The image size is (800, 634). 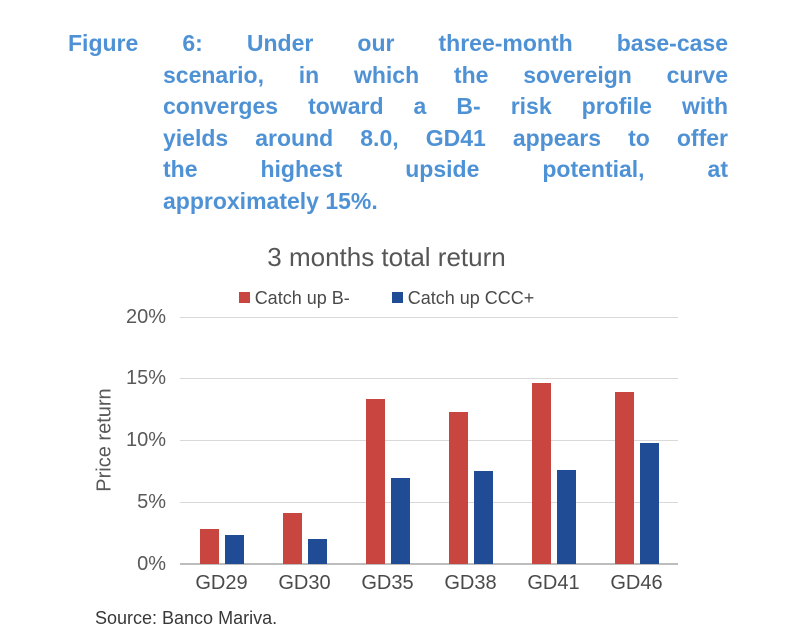 What do you see at coordinates (145, 316) in the screenshot?
I see `y-tick-label: 20%` at bounding box center [145, 316].